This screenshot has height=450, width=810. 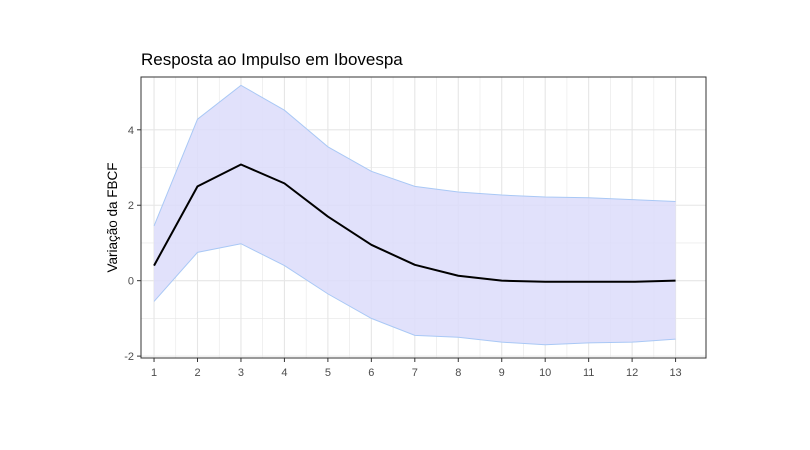 I want to click on x-tick-label: 12, so click(x=632, y=373).